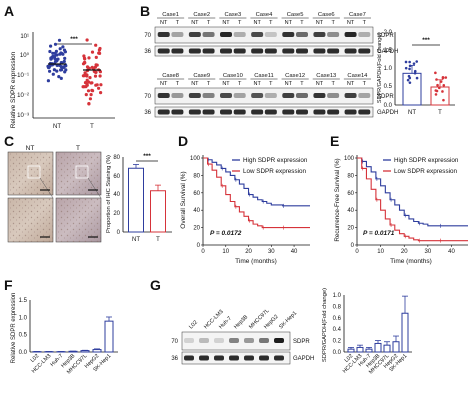 The image size is (474, 402). Describe the element at coordinates (380, 252) in the screenshot. I see `x-tick-label: 10` at that location.